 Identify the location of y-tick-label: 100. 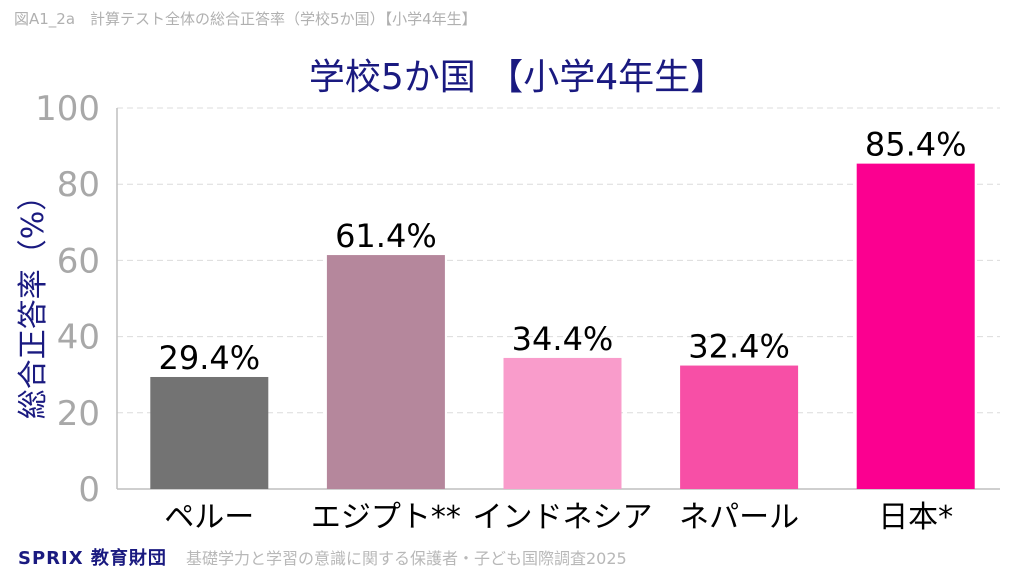
(67, 109).